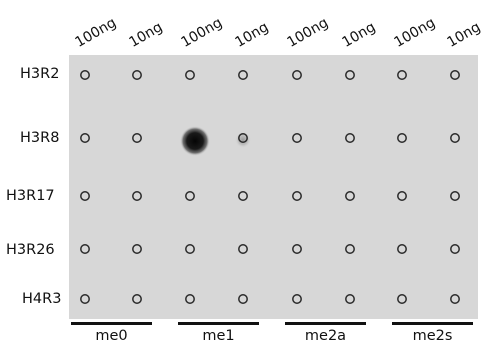 Image resolution: width=485 pixels, height=348 pixels. Describe the element at coordinates (40, 74) in the screenshot. I see `row-label-h3r2: H3R2` at that location.